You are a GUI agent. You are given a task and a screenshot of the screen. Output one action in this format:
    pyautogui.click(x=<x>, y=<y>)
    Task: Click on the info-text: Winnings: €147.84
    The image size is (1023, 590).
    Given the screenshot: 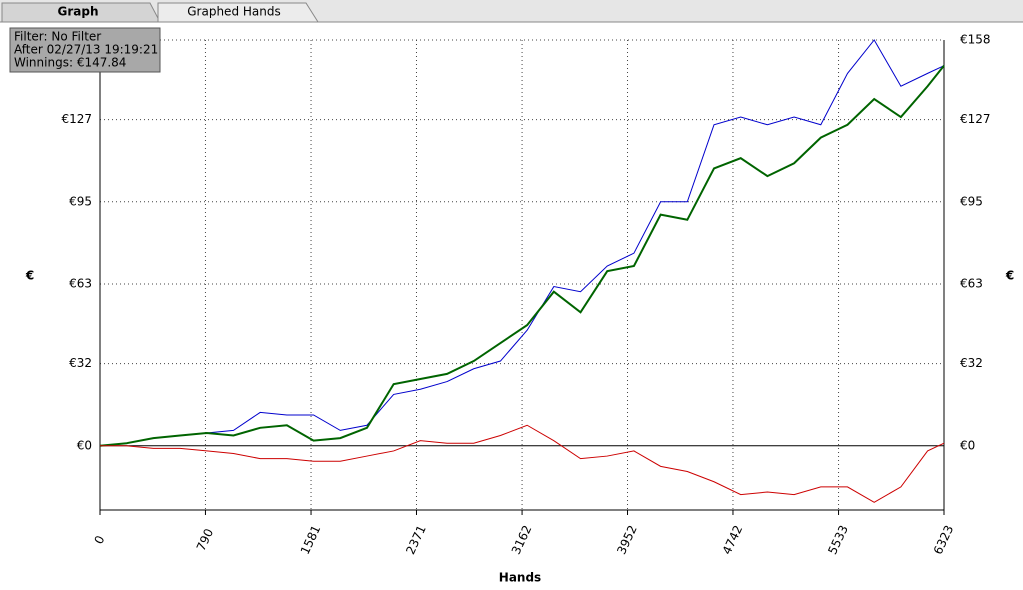 What is the action you would take?
    pyautogui.click(x=70, y=63)
    